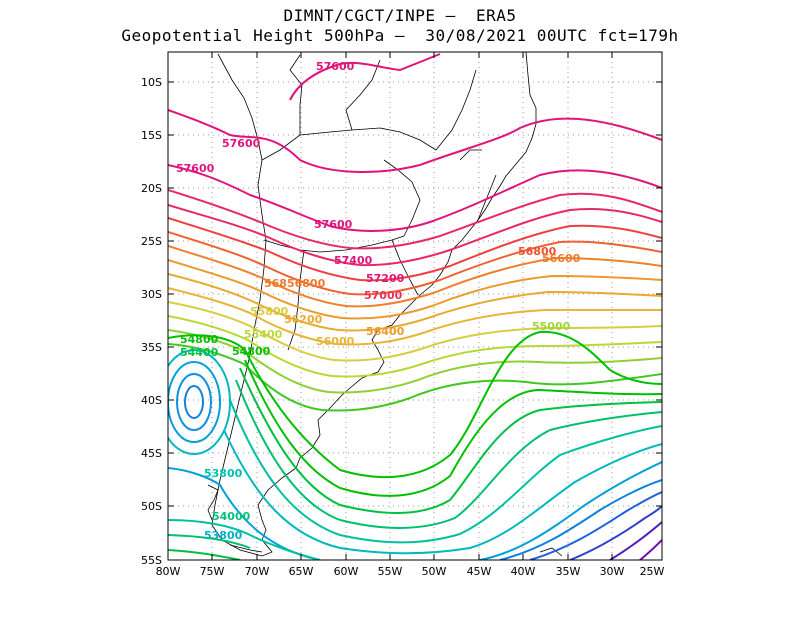 The height and width of the screenshot is (618, 800). What do you see at coordinates (385, 520) in the screenshot?
I see `islands` at bounding box center [385, 520].